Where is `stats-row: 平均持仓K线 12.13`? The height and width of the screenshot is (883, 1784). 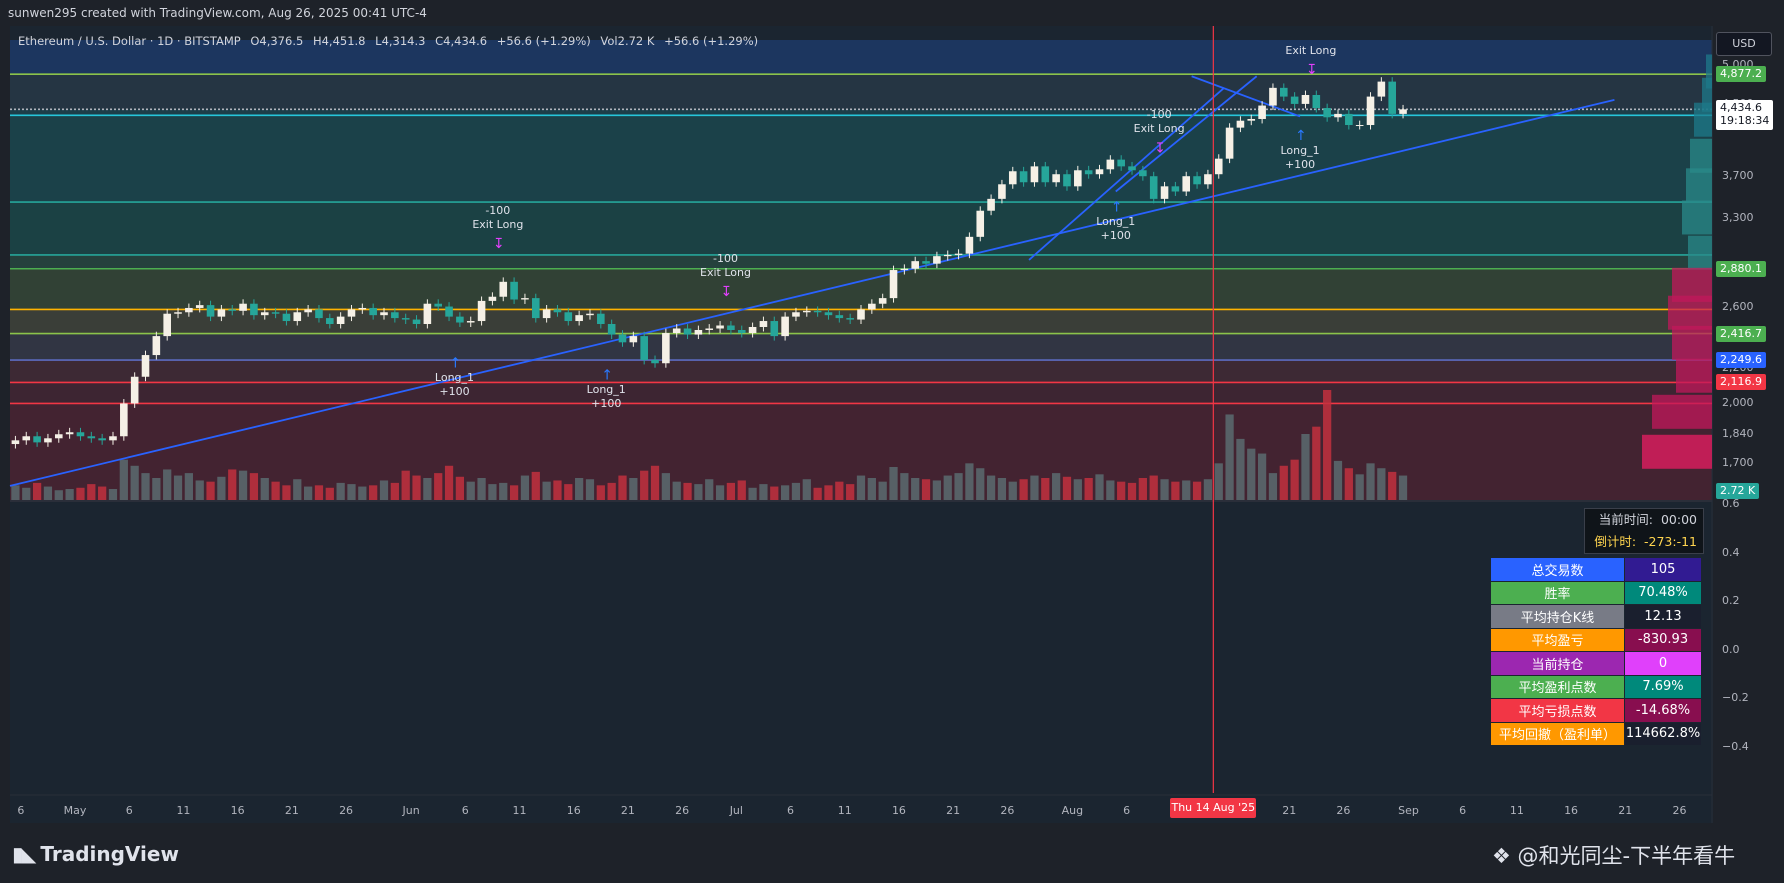
stats-row: 平均持仓K线 12.13 is located at coordinates (1595, 616).